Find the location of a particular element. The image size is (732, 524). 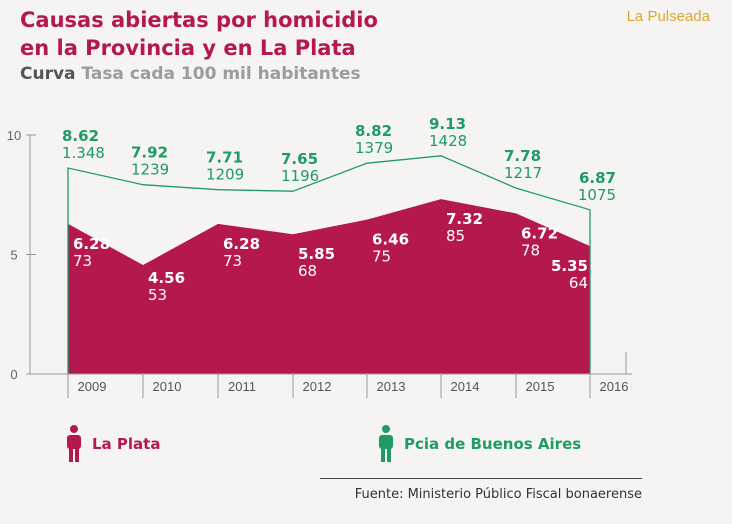

buenos-aires-rate-label: 8.62 is located at coordinates (80, 136).